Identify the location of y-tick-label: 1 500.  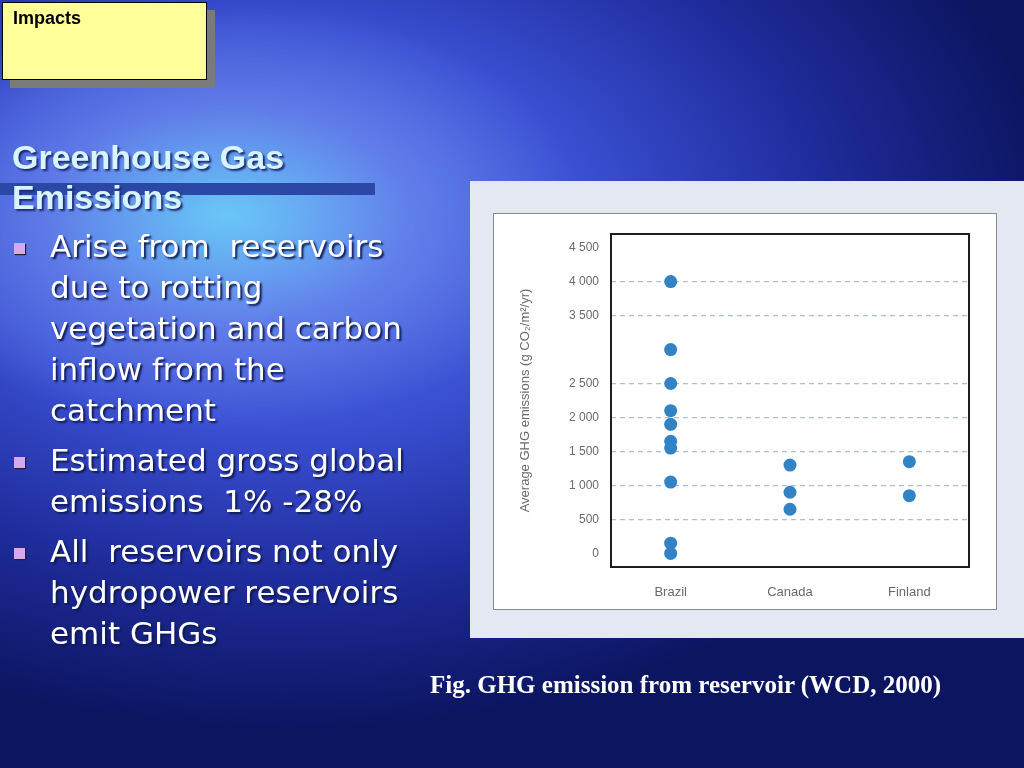
(584, 450).